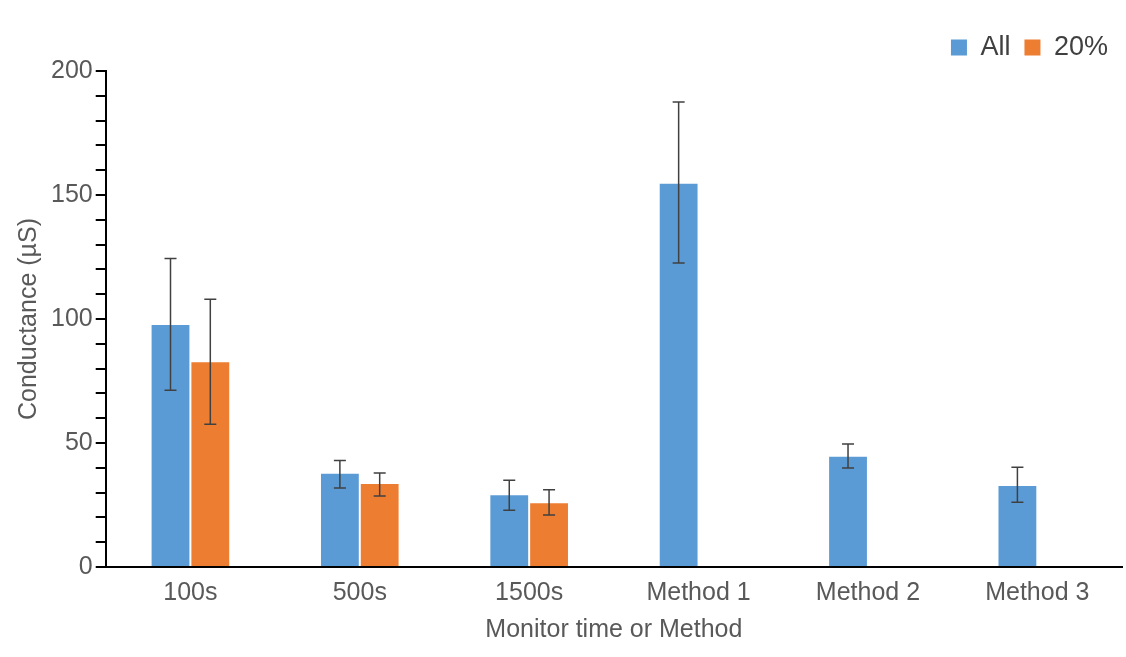 The width and height of the screenshot is (1126, 657). What do you see at coordinates (78, 440) in the screenshot?
I see `y-tick-label: 50` at bounding box center [78, 440].